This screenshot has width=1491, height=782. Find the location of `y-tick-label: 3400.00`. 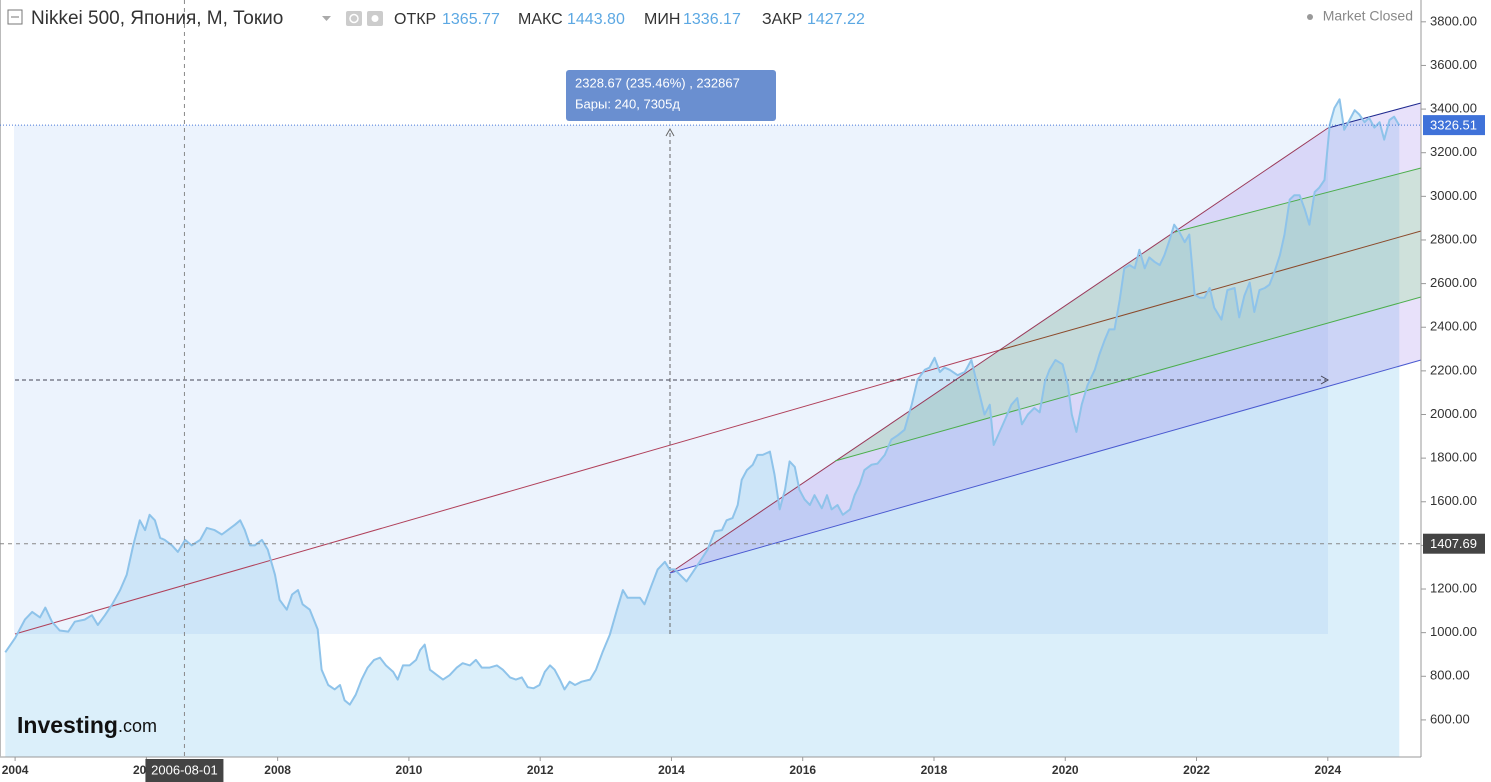

y-tick-label: 3400.00 is located at coordinates (1453, 108).